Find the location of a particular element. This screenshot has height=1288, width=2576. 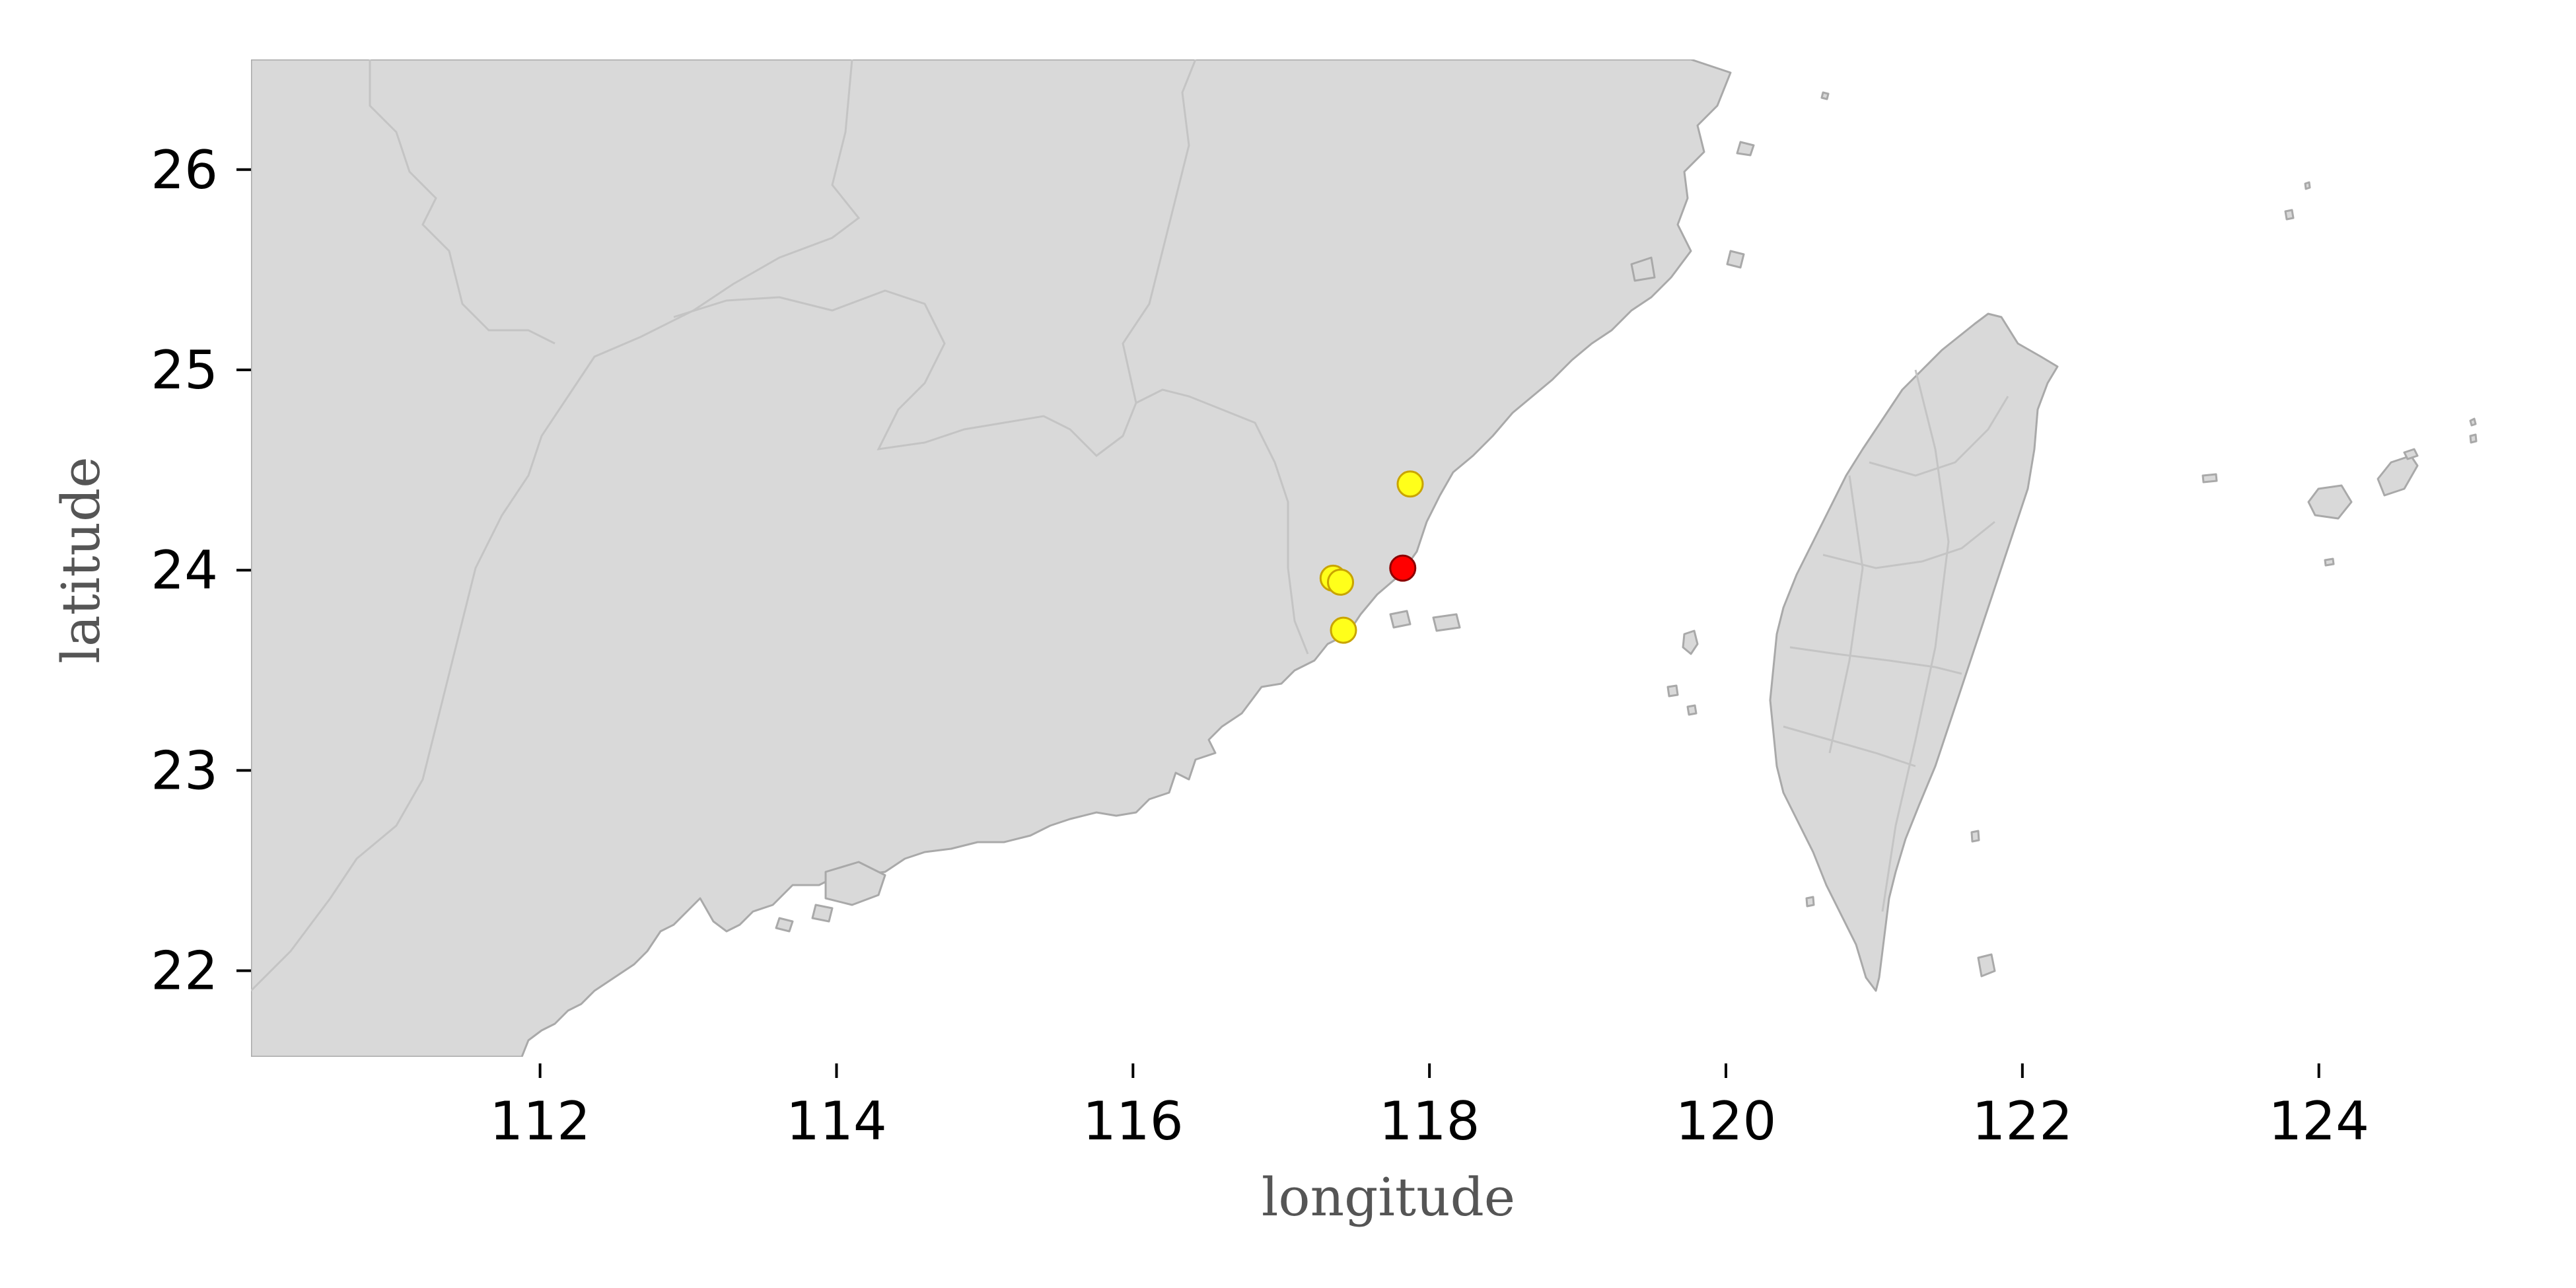

y-axis-title: latitude is located at coordinates (81, 560).